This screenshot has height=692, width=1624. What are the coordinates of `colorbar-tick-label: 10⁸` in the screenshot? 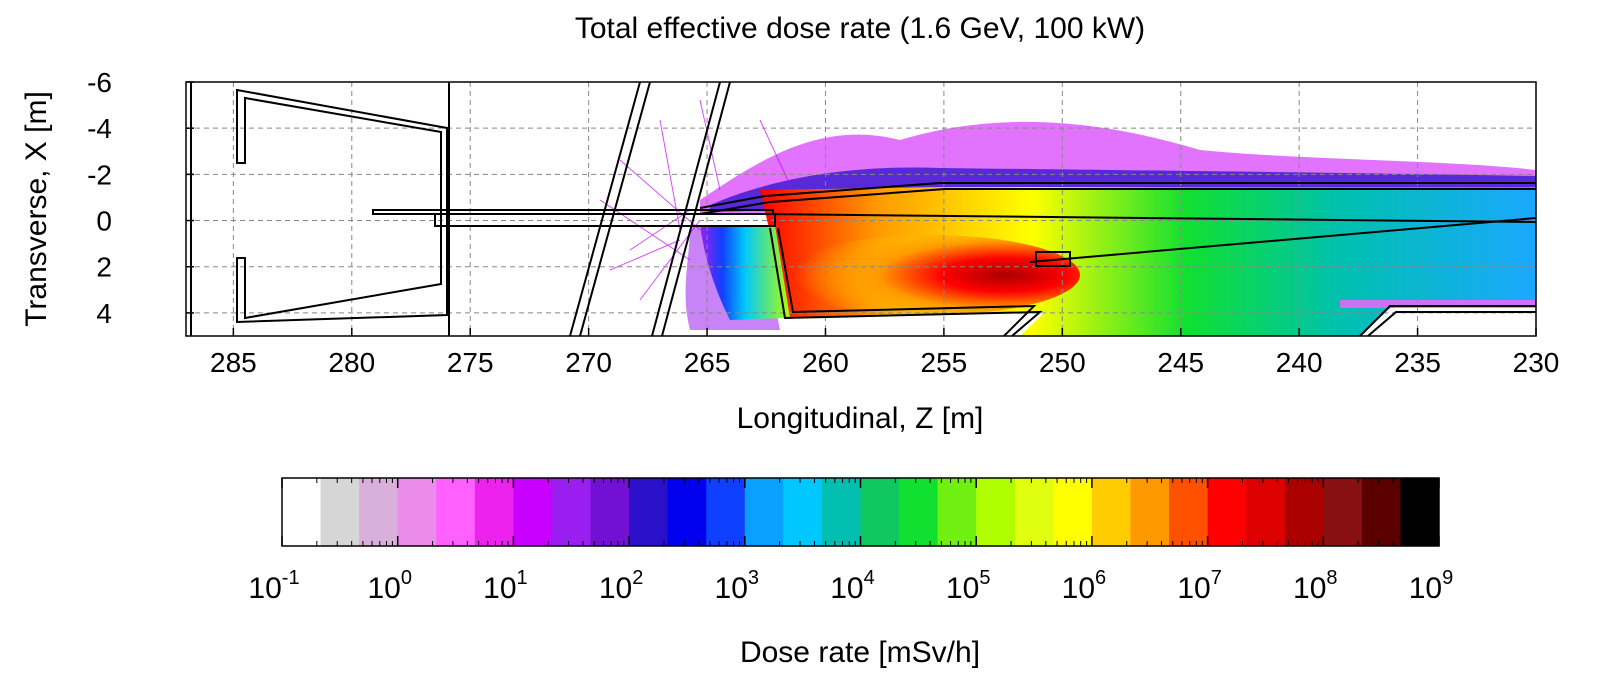 It's located at (1315, 586).